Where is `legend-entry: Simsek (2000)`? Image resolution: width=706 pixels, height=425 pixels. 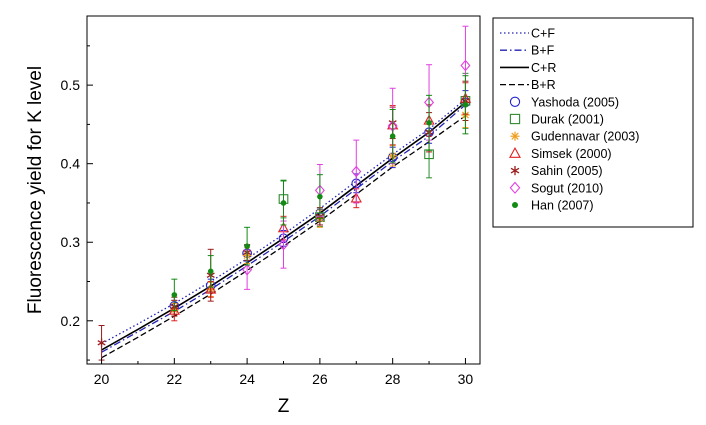 legend-entry: Simsek (2000) is located at coordinates (560, 153).